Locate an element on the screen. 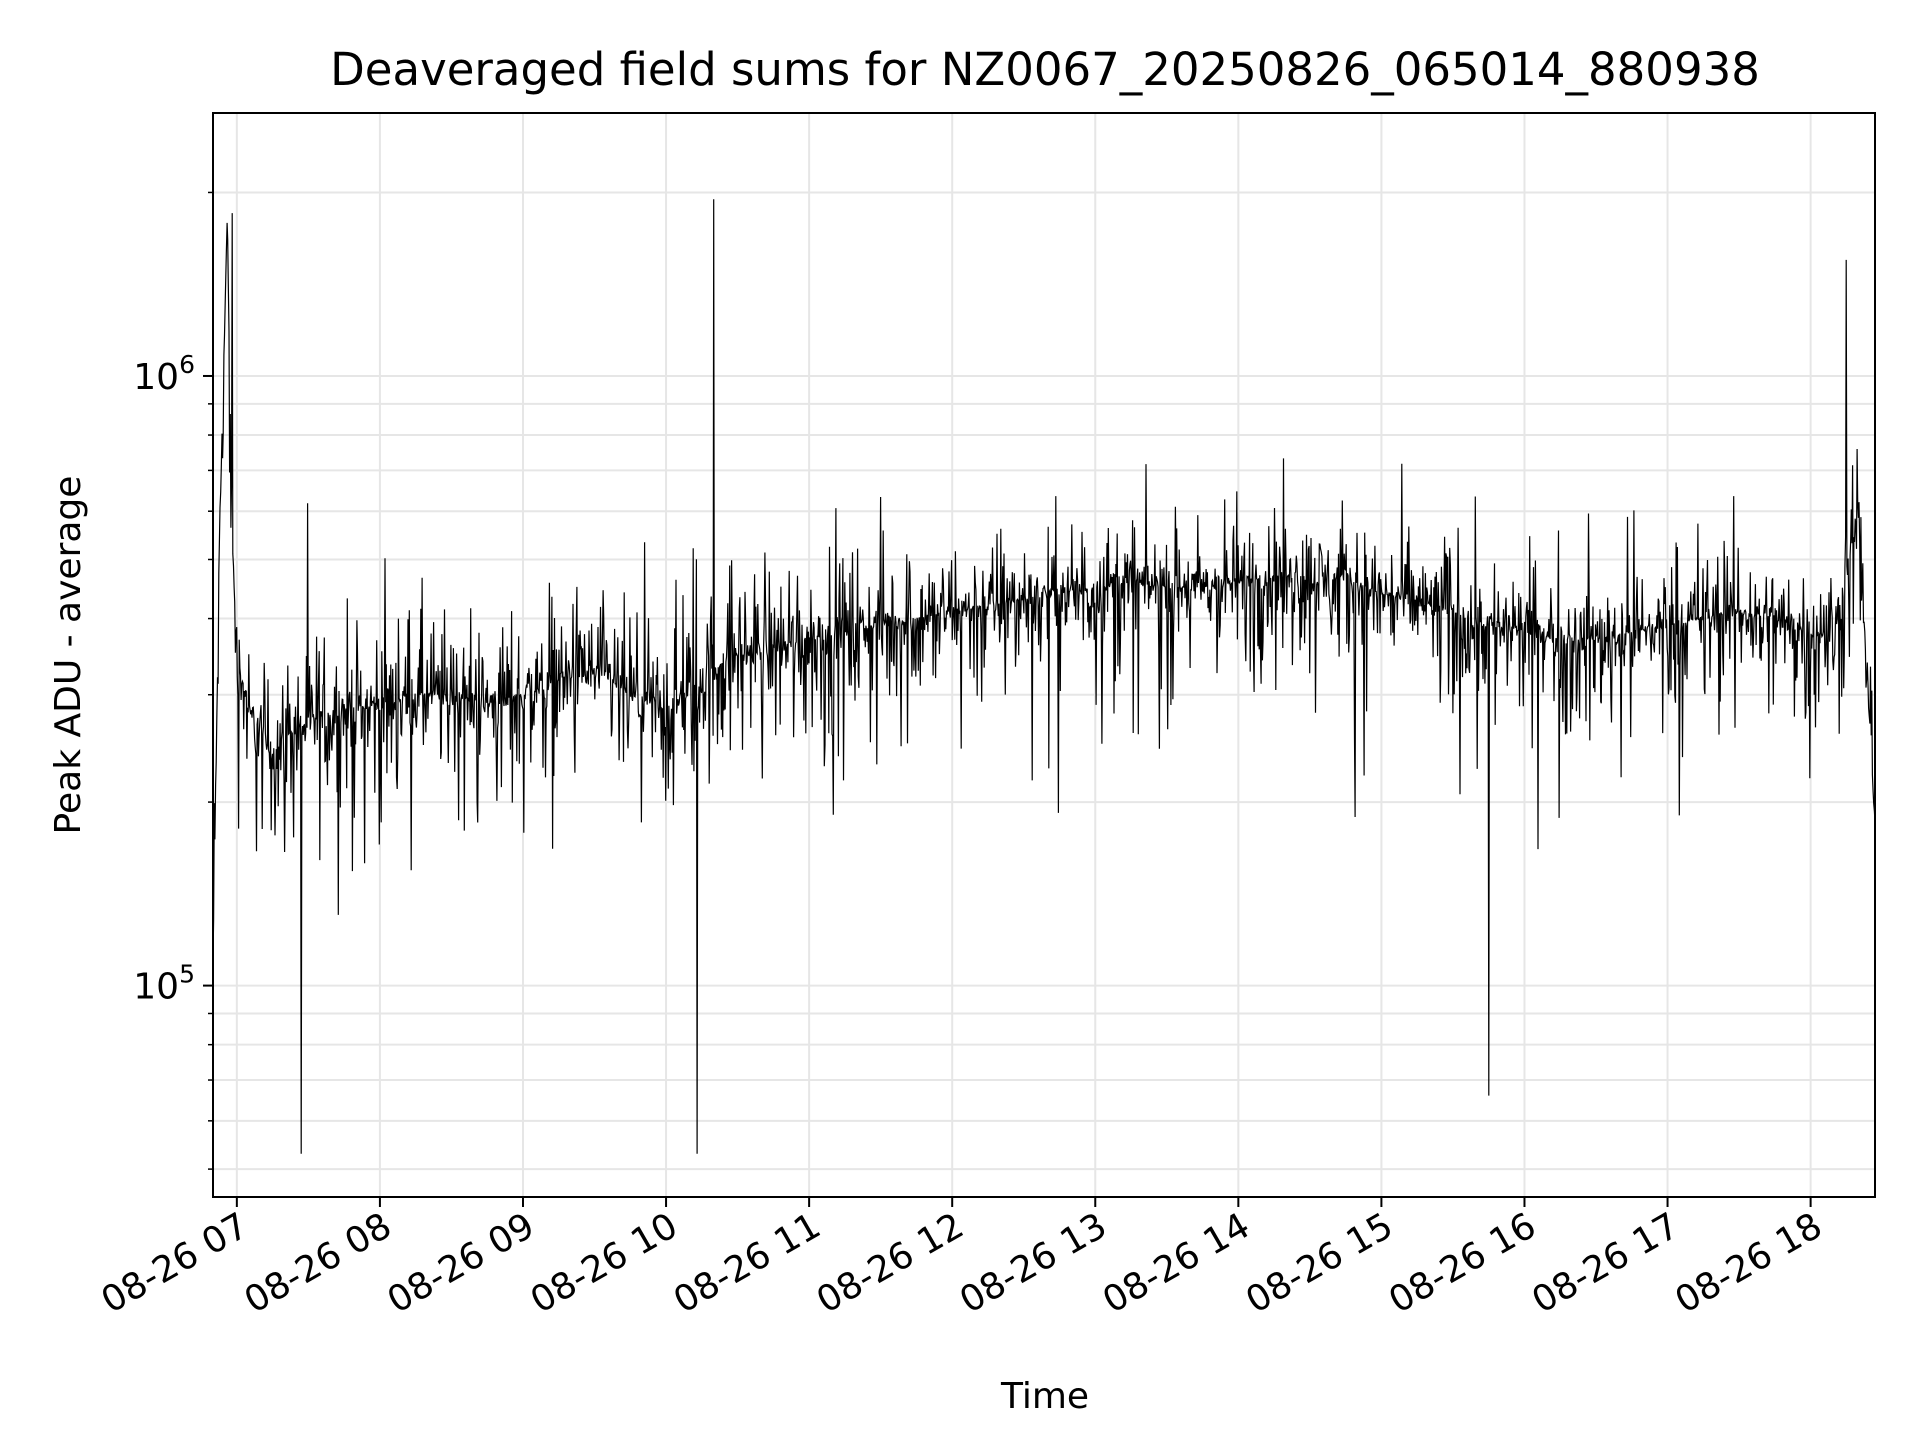 This screenshot has width=1920, height=1440. x-tick-label: 08-26 12 is located at coordinates (890, 1263).